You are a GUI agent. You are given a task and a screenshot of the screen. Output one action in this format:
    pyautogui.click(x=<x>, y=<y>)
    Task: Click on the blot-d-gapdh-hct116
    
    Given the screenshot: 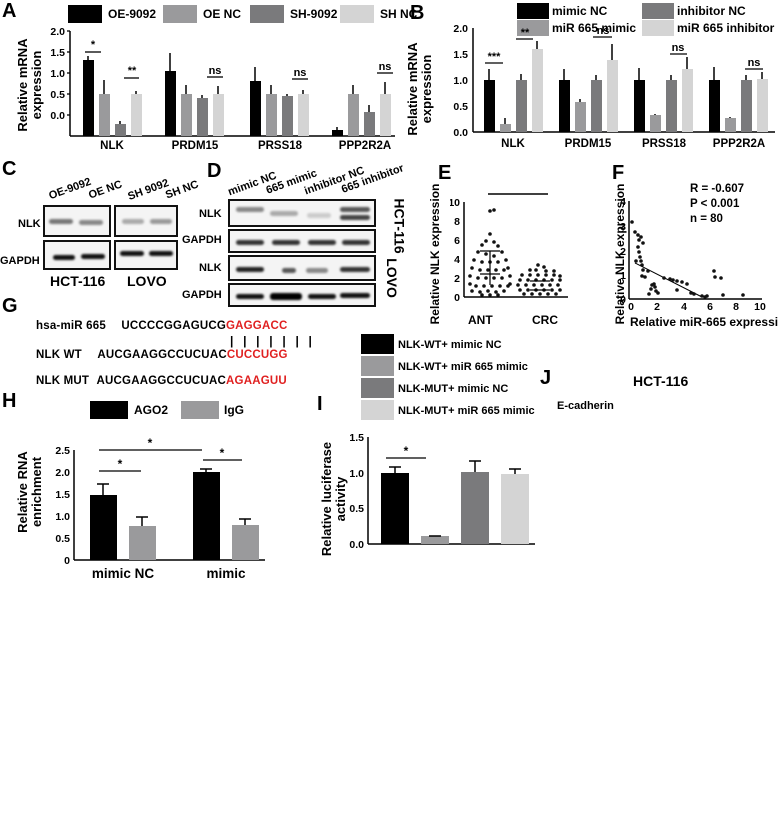 What is the action you would take?
    pyautogui.click(x=302, y=241)
    